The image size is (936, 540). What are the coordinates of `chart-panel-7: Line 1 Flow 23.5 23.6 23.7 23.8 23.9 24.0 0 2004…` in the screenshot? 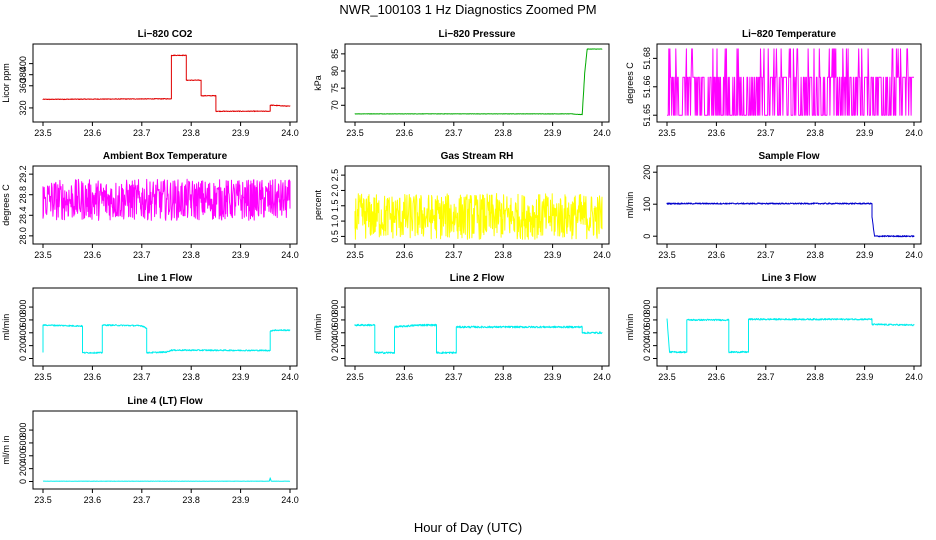 It's located at (150, 327).